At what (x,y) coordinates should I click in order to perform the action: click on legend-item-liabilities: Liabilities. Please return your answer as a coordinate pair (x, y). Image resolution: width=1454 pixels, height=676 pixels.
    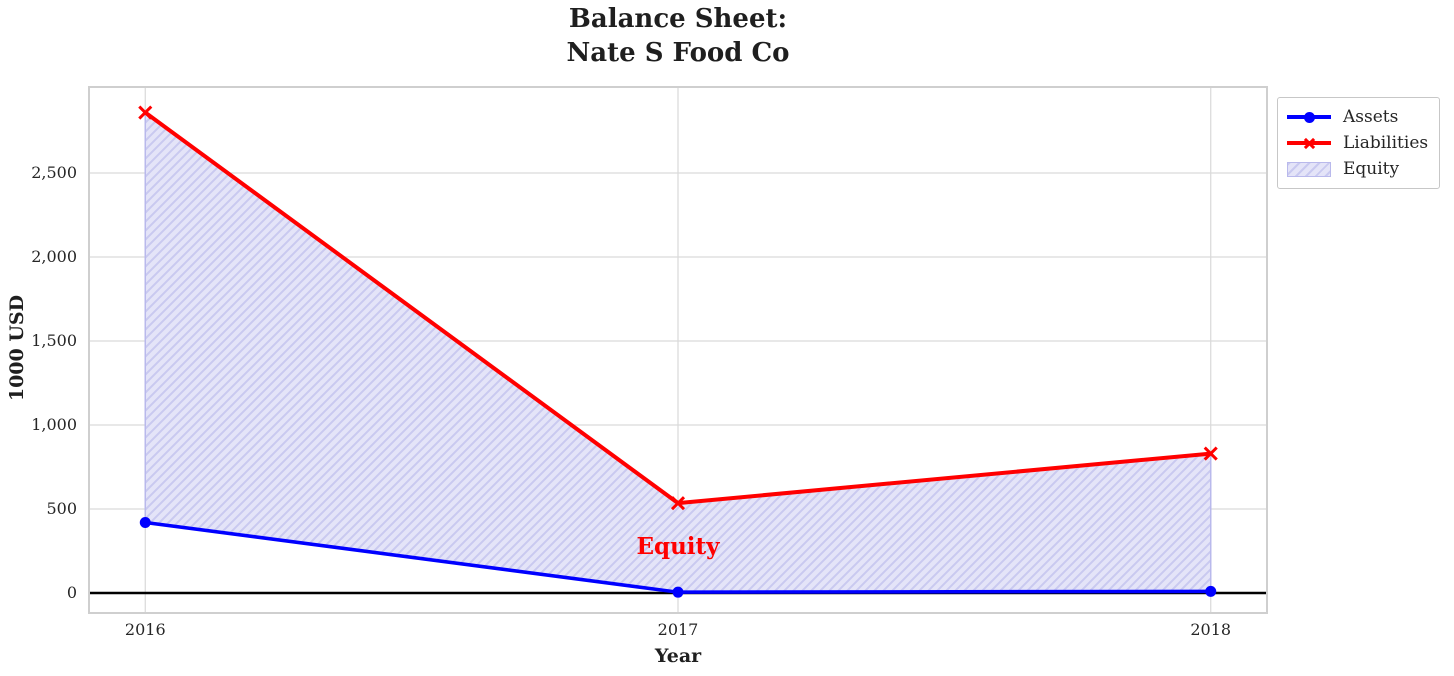
    Looking at the image, I should click on (1358, 143).